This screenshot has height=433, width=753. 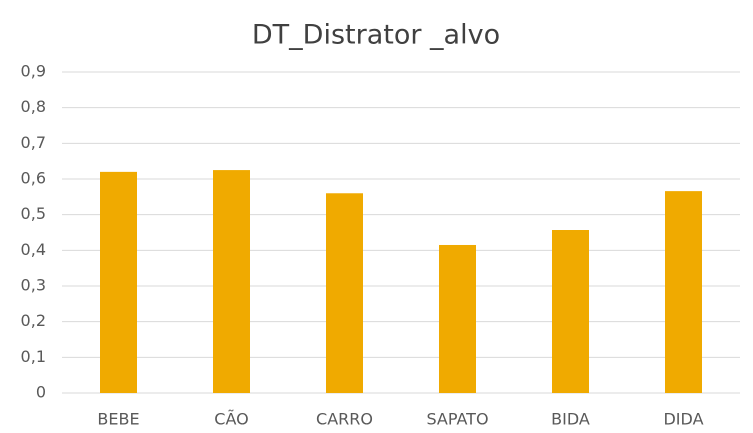 What do you see at coordinates (33, 142) in the screenshot?
I see `y-tick-label: 0,7` at bounding box center [33, 142].